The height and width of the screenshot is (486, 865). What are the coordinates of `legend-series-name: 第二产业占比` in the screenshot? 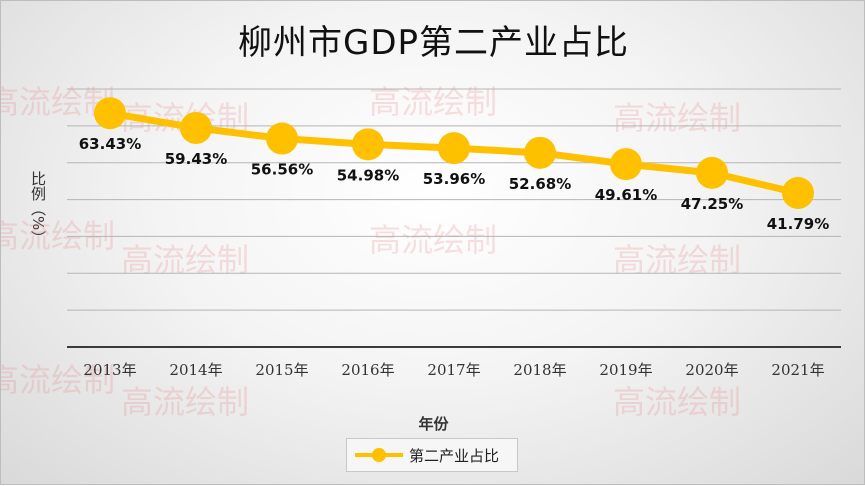 It's located at (454, 455).